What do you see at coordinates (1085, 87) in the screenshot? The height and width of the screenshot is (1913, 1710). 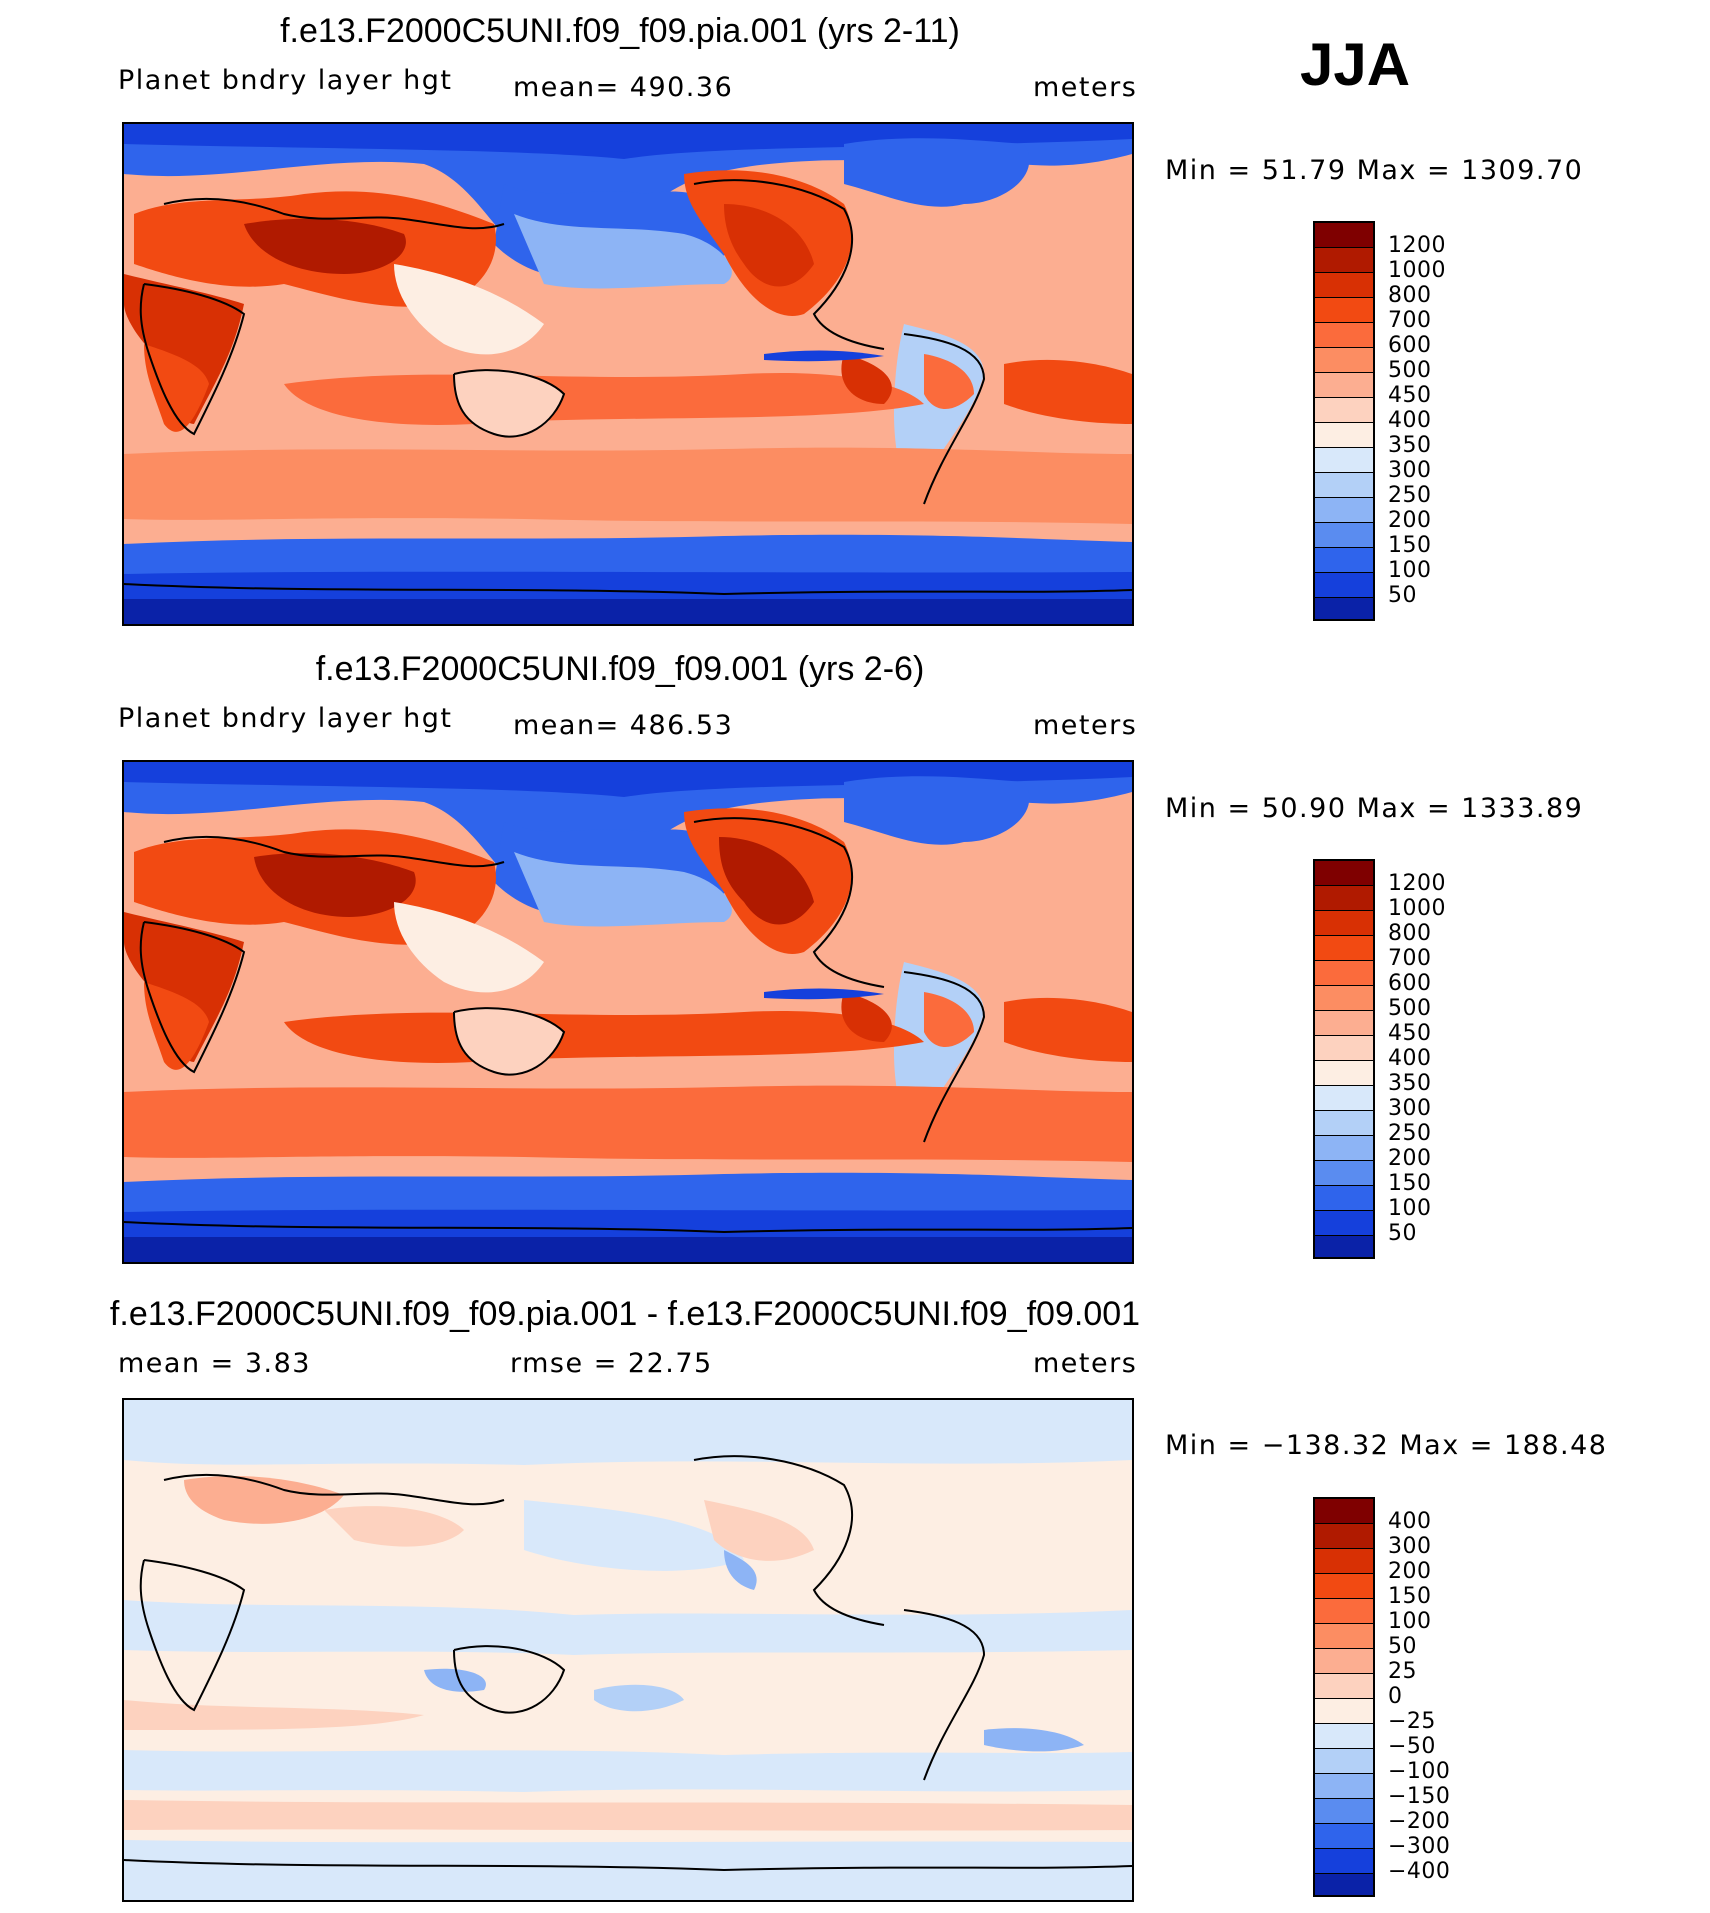 I see `panel-1-units: meters` at bounding box center [1085, 87].